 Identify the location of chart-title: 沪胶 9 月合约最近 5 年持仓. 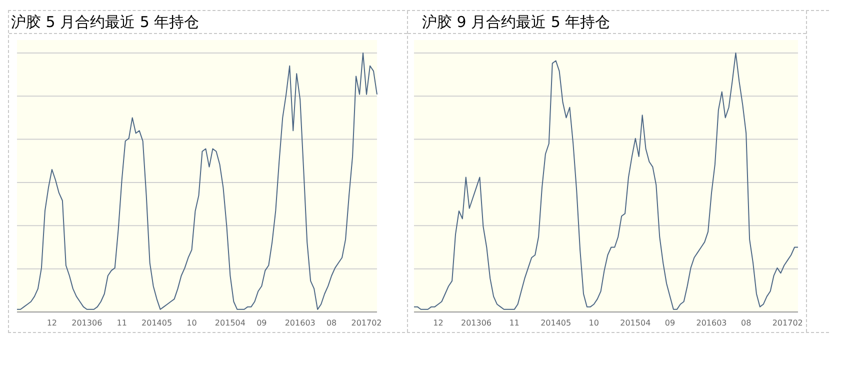
(607, 22).